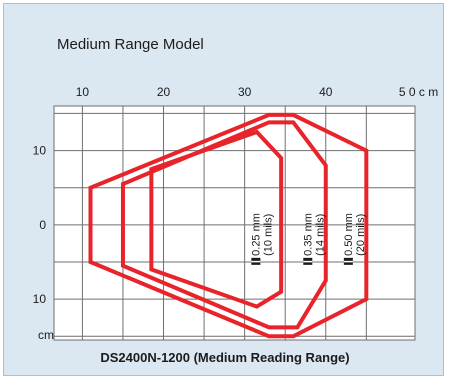 This screenshot has height=381, width=450. What do you see at coordinates (224, 357) in the screenshot?
I see `chart-caption: DS2400N-1200 (Medium Reading Range)` at bounding box center [224, 357].